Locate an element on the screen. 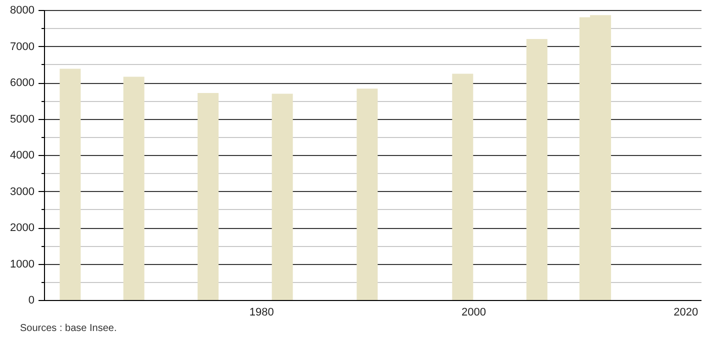 This screenshot has height=340, width=710. y-tick-label: 2000 is located at coordinates (22, 228).